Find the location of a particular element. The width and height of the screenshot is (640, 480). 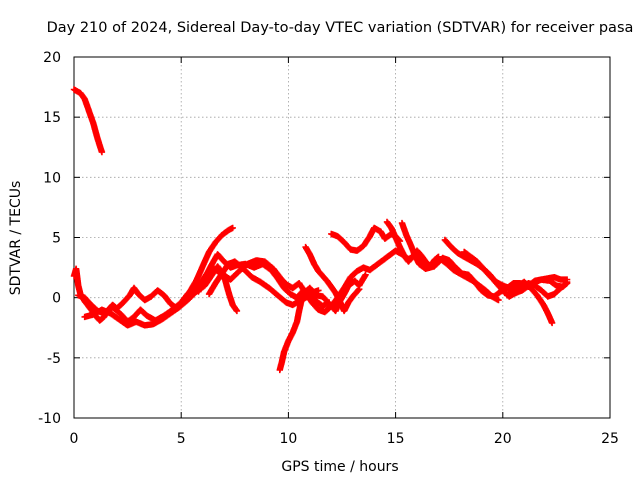

x-tick-label: 5 is located at coordinates (181, 439).